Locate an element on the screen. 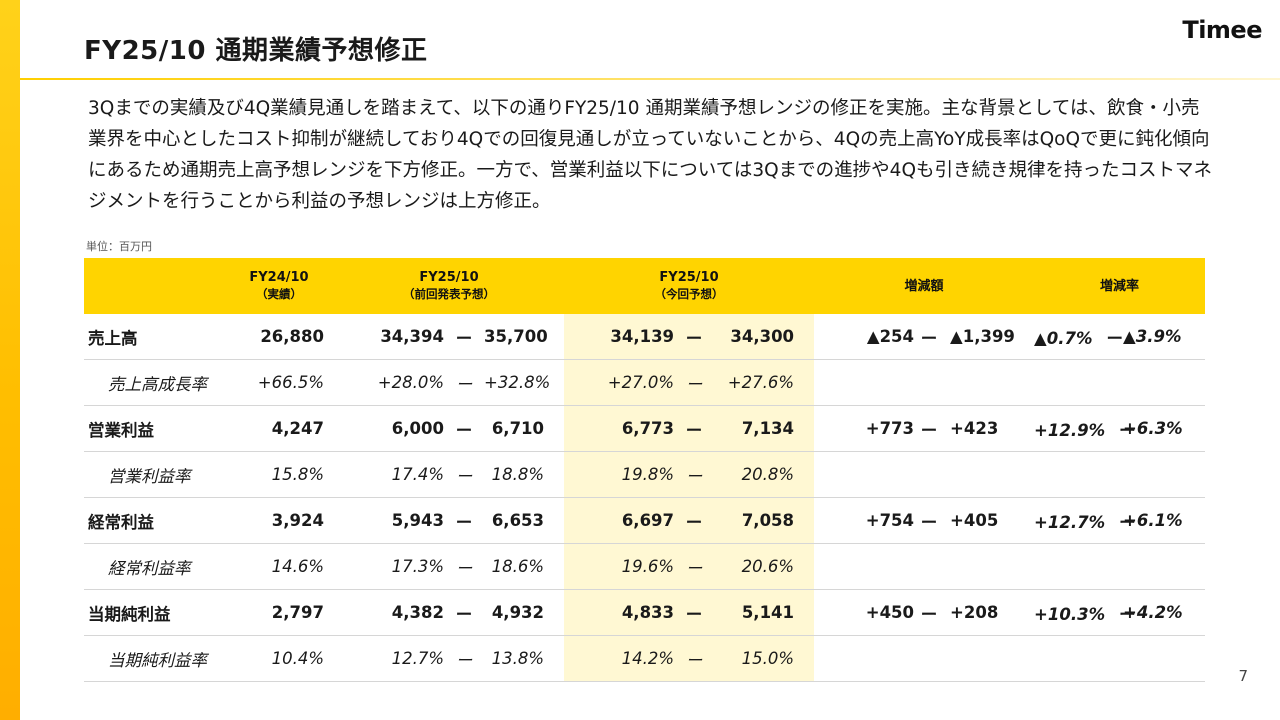 Image resolution: width=1280 pixels, height=720 pixels. fy24-actual-cell: 4,247 is located at coordinates (279, 428).